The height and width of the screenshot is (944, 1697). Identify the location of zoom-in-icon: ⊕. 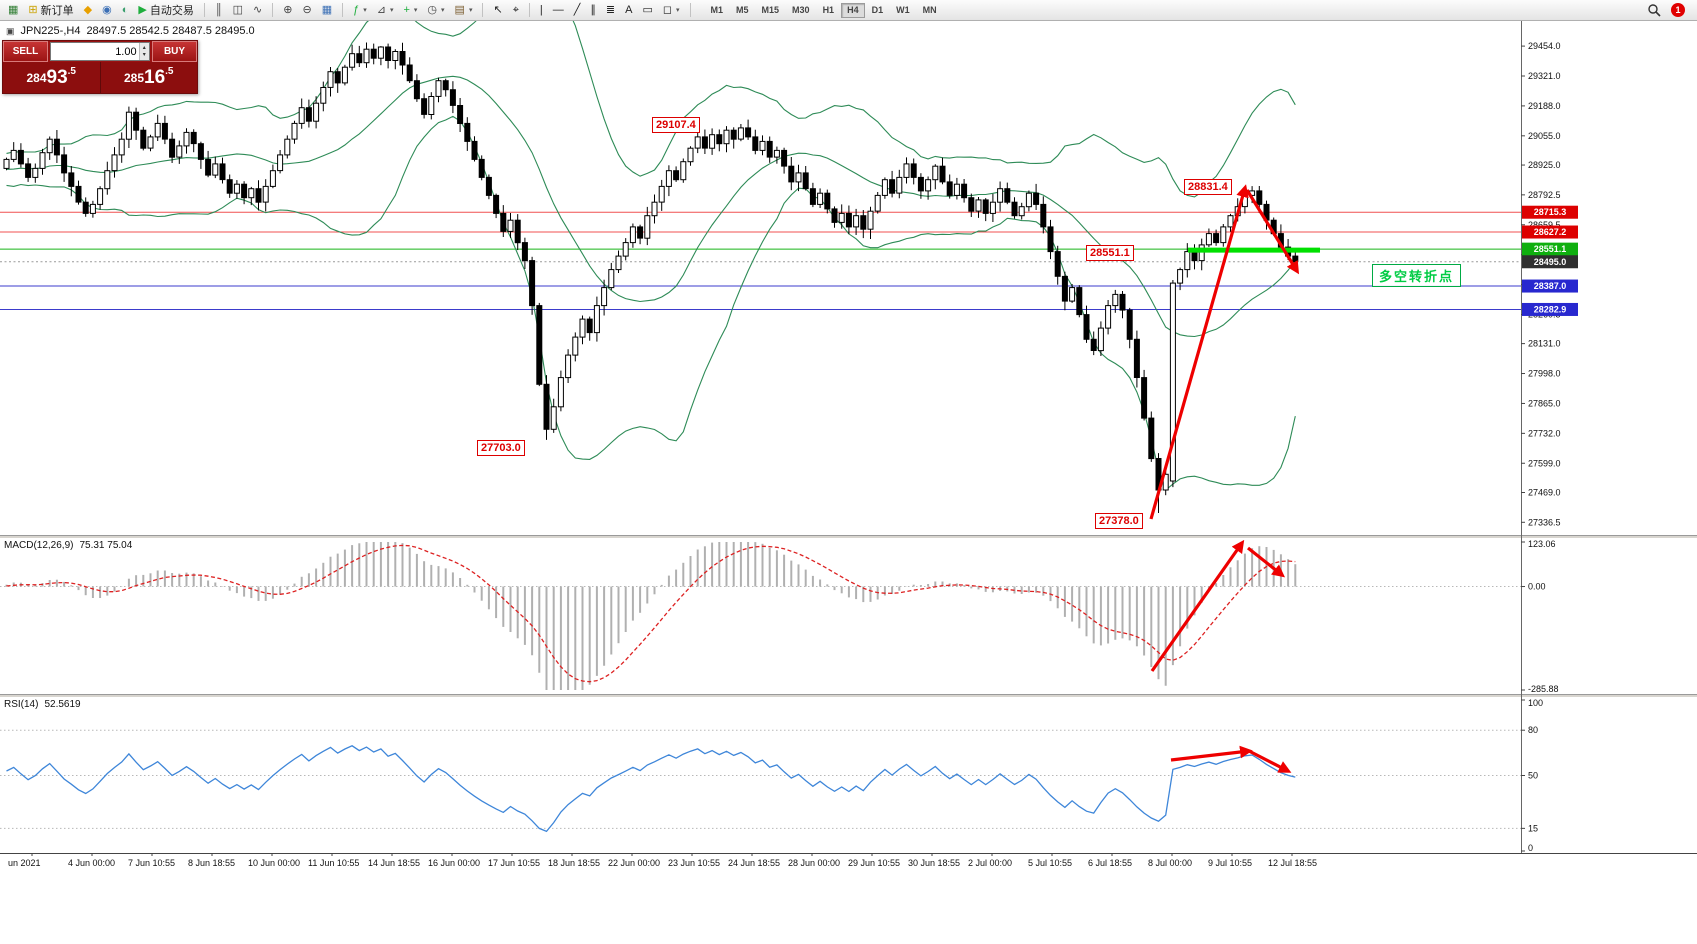
(288, 9).